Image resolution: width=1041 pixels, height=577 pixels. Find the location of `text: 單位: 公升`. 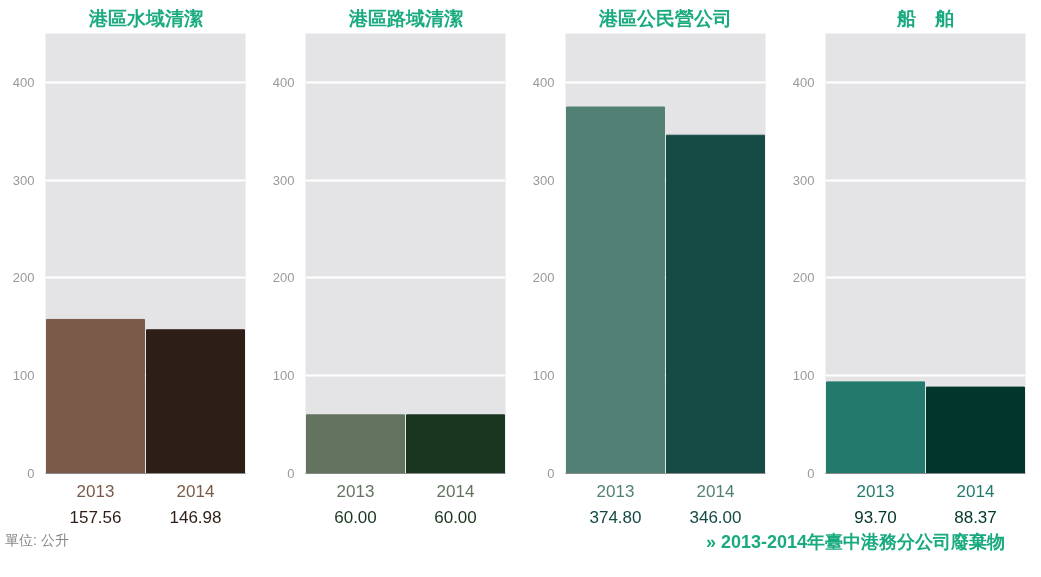

text: 單位: 公升 is located at coordinates (37, 540).